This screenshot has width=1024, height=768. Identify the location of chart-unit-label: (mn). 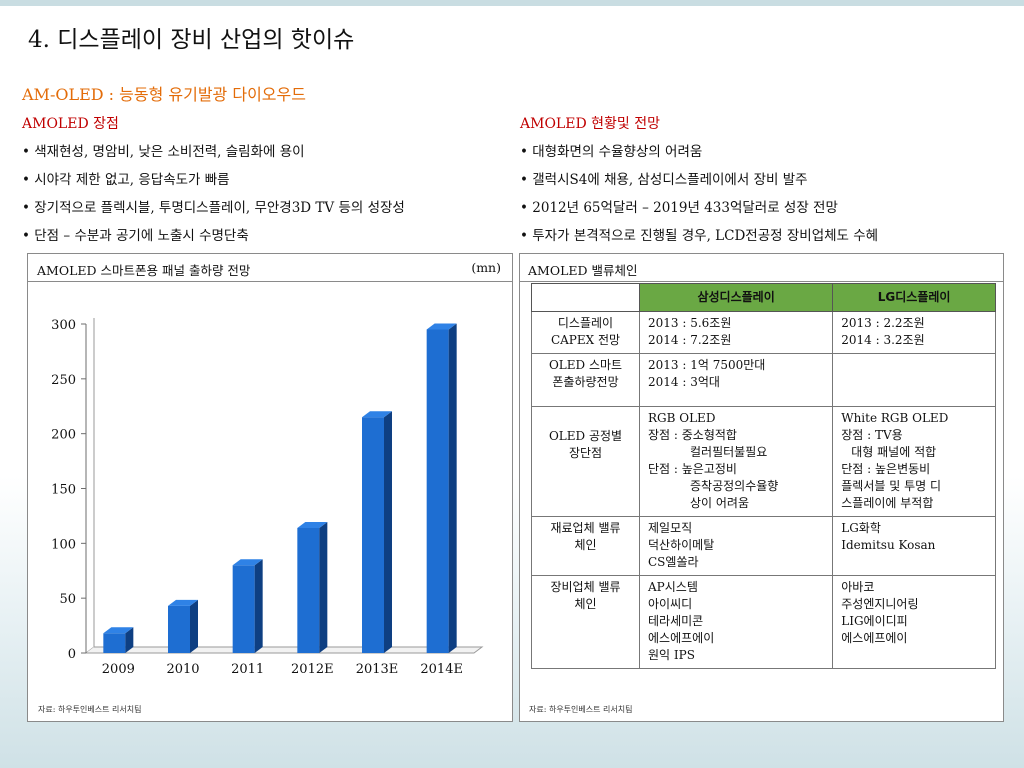
(486, 267).